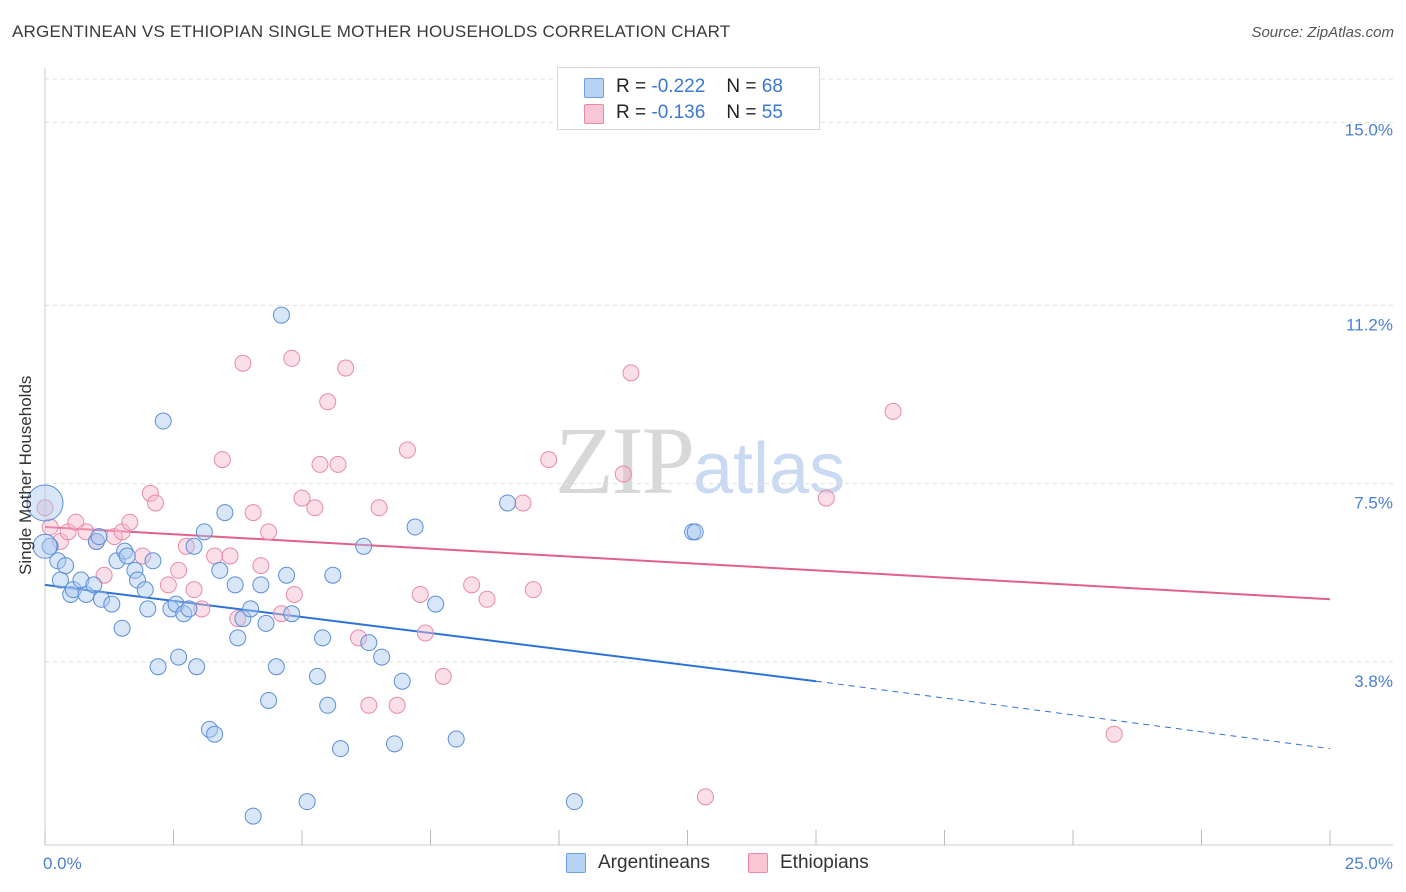 Image resolution: width=1406 pixels, height=892 pixels. Describe the element at coordinates (1369, 863) in the screenshot. I see `x-tick-label-max: 25.0%` at that location.